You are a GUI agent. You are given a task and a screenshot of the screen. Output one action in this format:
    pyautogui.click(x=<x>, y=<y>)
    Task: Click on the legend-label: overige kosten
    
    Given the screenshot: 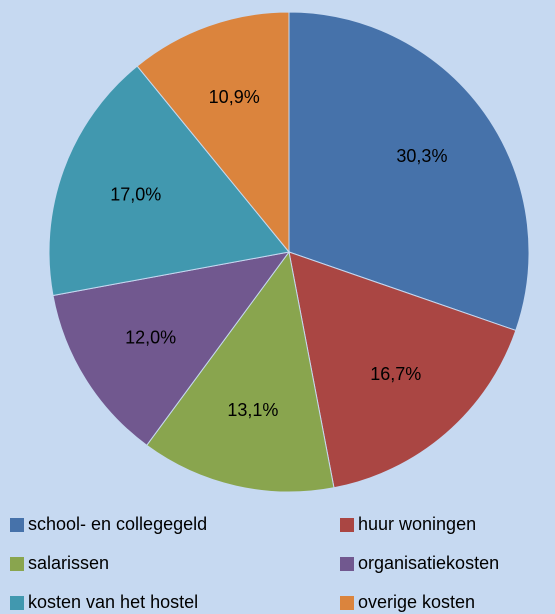 What is the action you would take?
    pyautogui.click(x=416, y=602)
    